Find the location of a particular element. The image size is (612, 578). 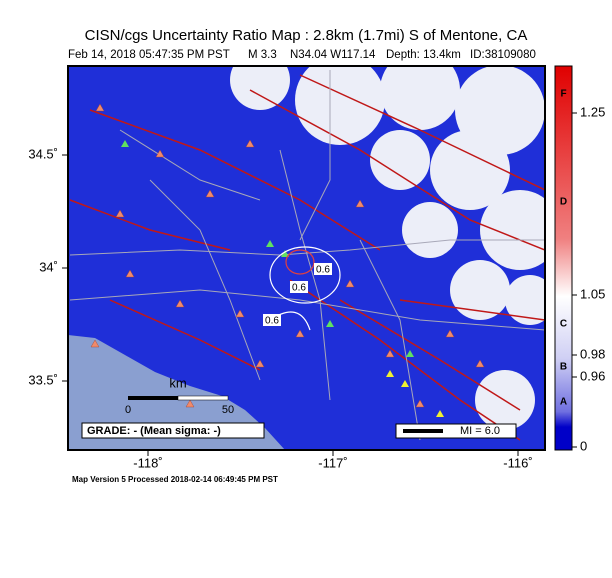

lat-label: 33.5˚ is located at coordinates (43, 379).